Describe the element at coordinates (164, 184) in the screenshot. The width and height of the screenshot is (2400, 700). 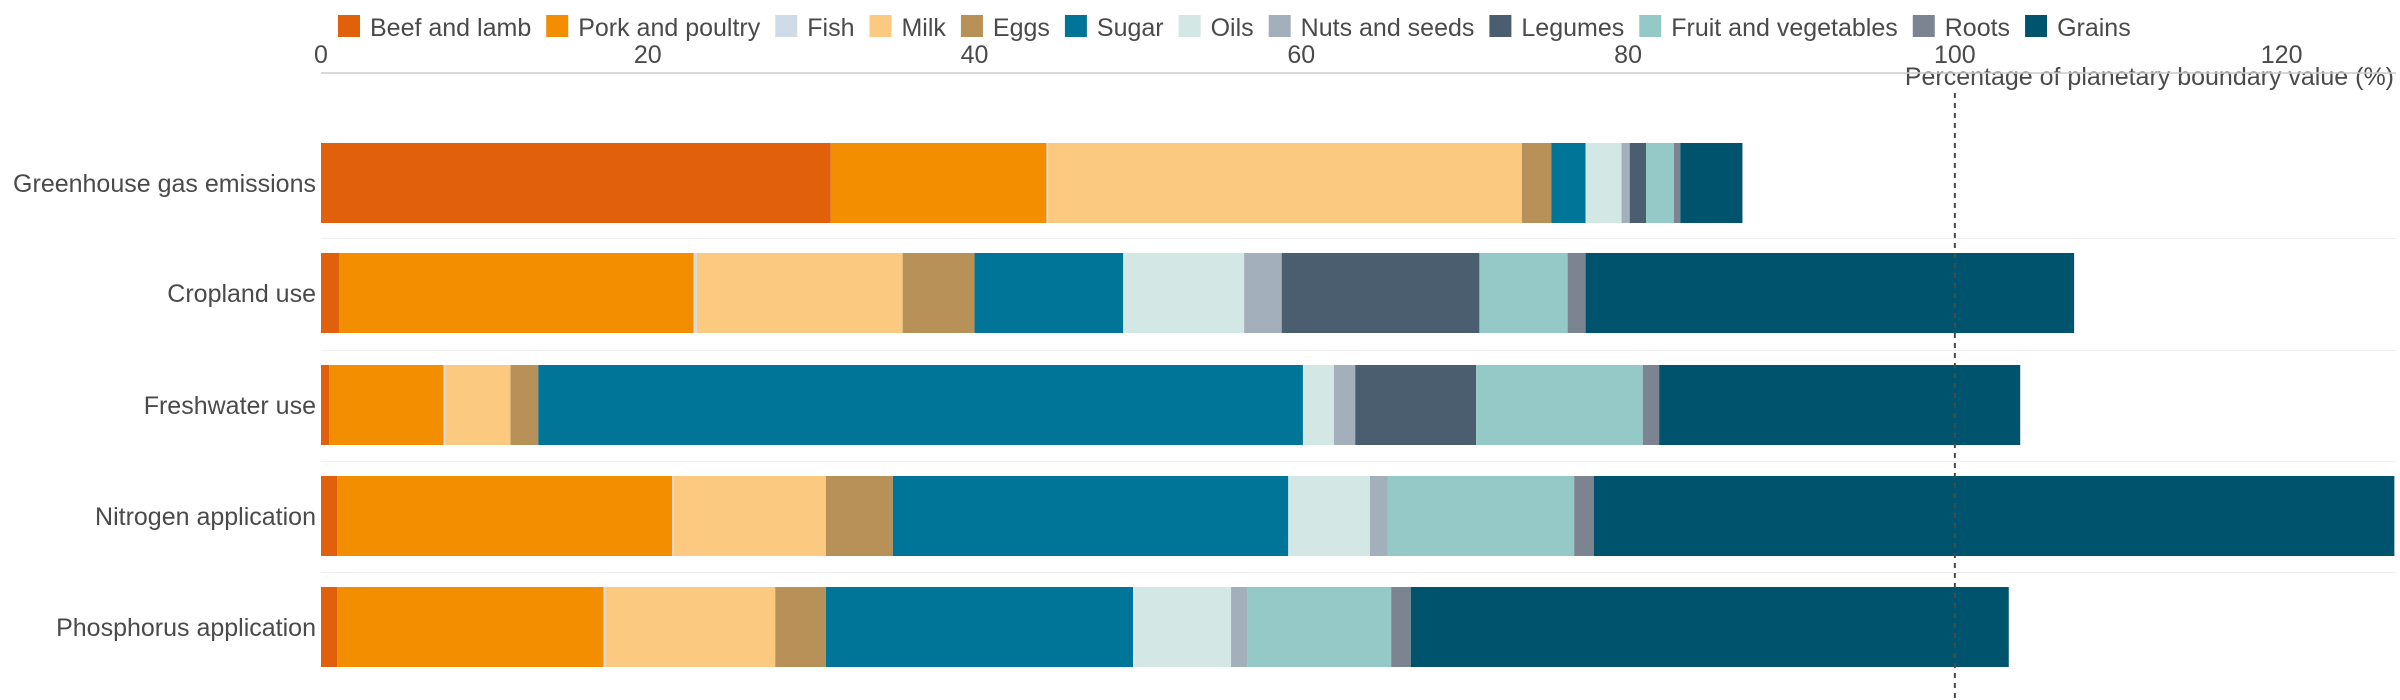
I see `category-label: Greenhouse gas emissions` at that location.